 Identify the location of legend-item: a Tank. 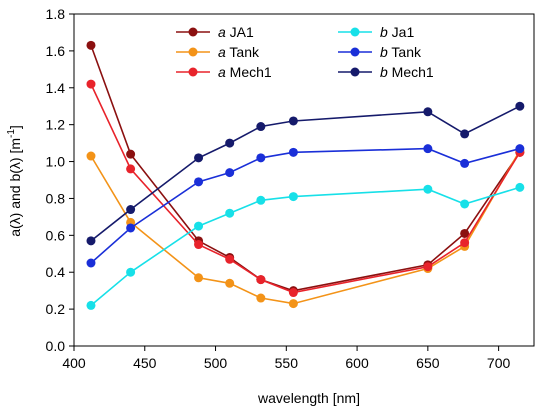
(218, 52).